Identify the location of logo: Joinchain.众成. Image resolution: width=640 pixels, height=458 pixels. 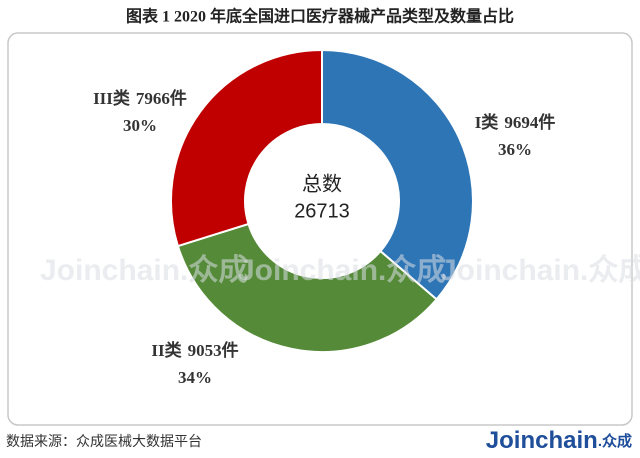
(559, 440).